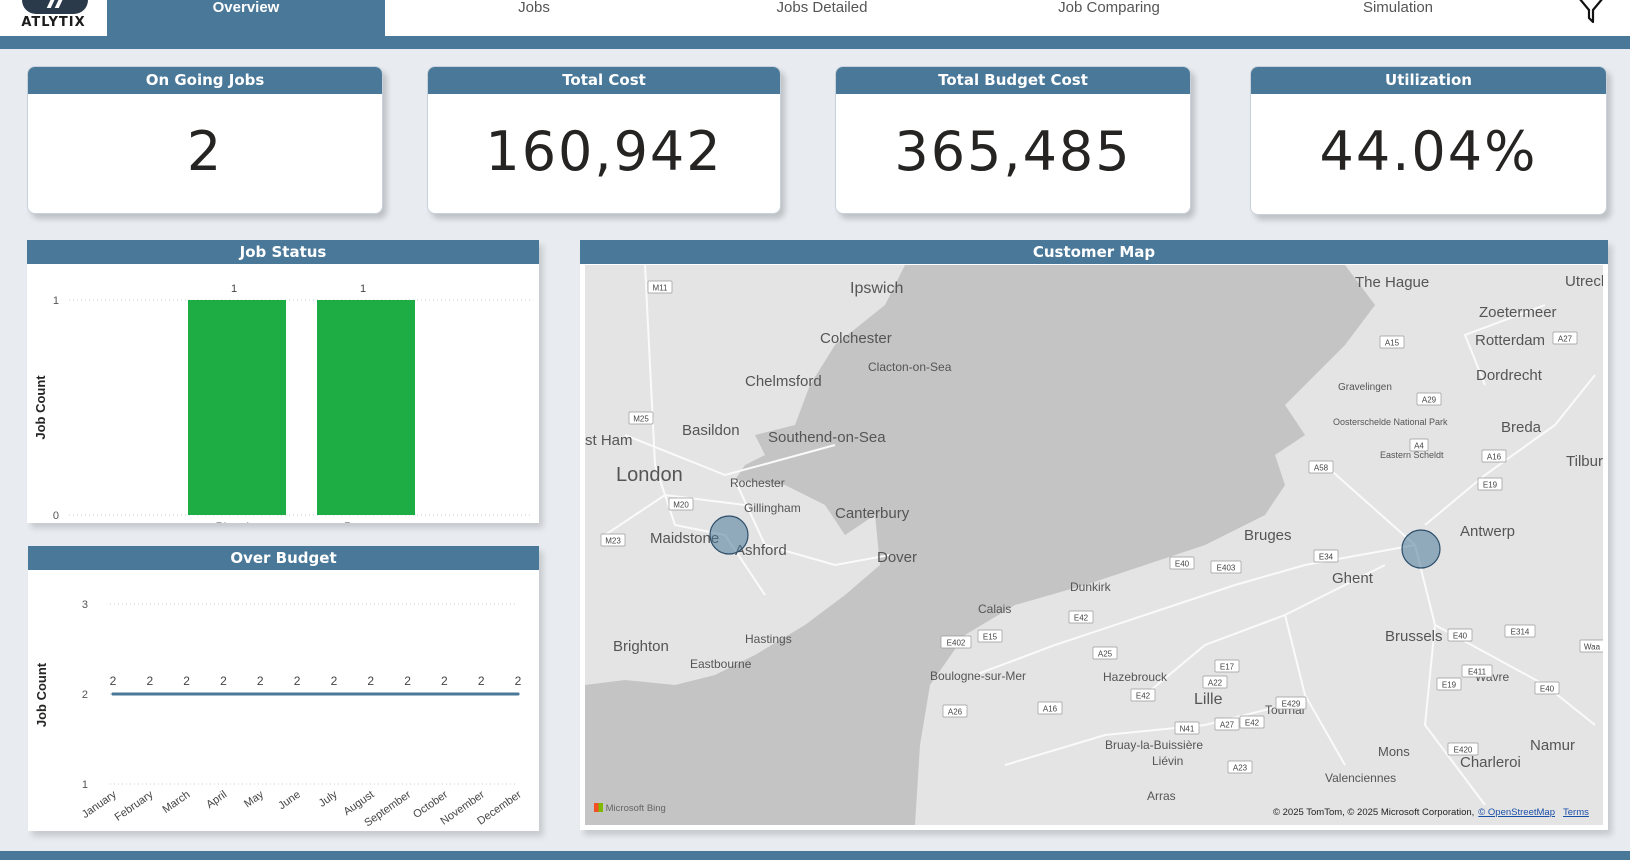 This screenshot has width=1630, height=860. What do you see at coordinates (649, 475) in the screenshot?
I see `map-place-label: London` at bounding box center [649, 475].